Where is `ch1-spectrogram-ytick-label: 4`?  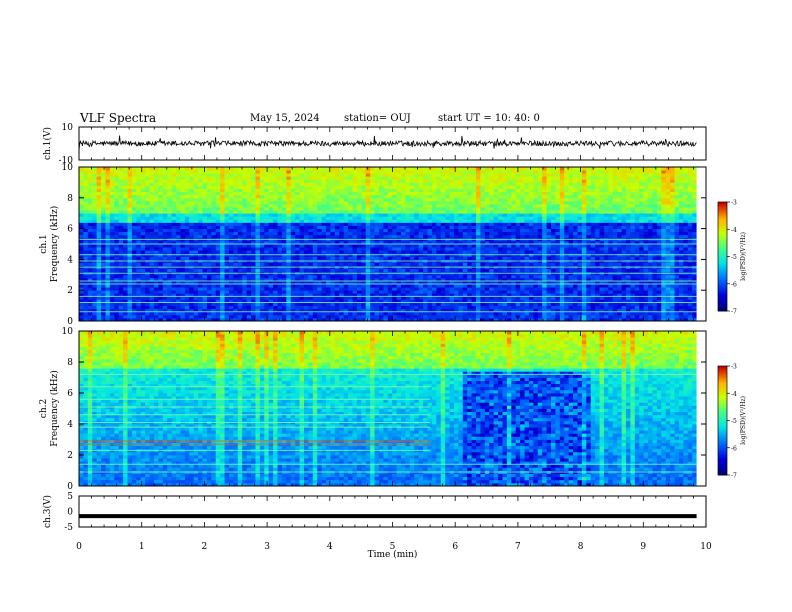
ch1-spectrogram-ytick-label: 4 is located at coordinates (70, 260).